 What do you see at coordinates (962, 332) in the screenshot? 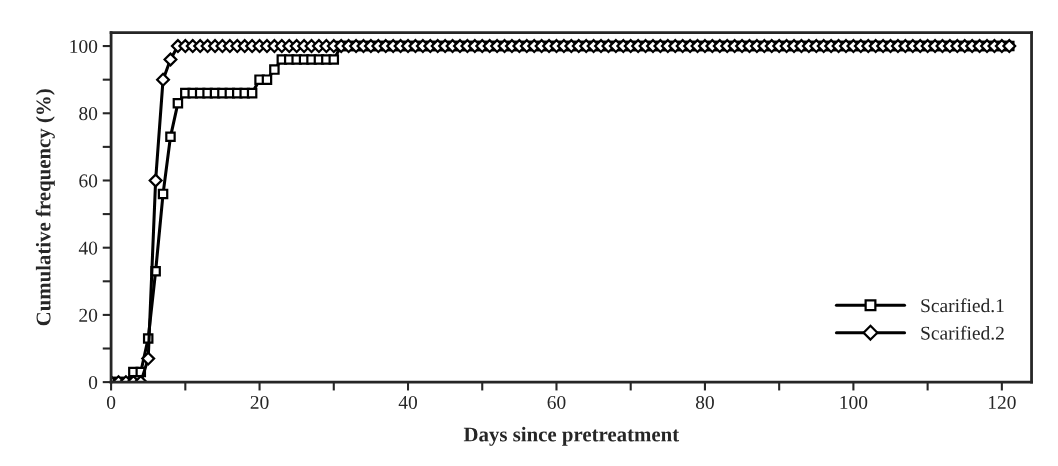
I see `legend-label: Scarified.2` at bounding box center [962, 332].